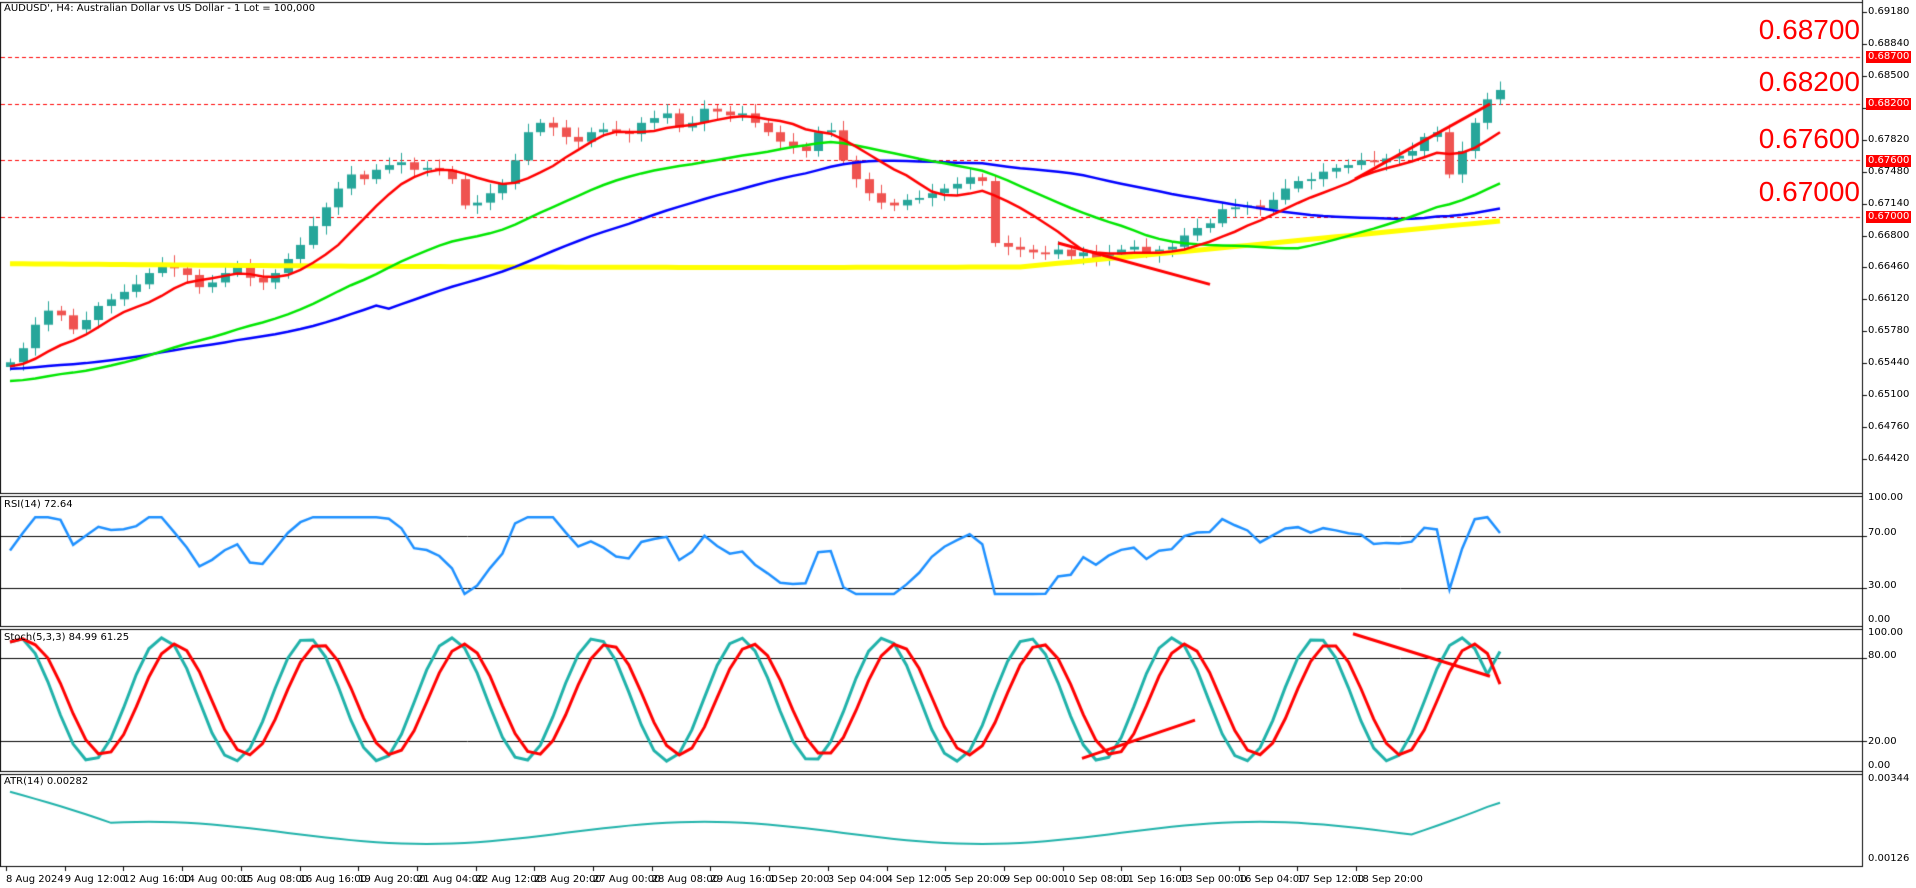  What do you see at coordinates (1885, 632) in the screenshot?
I see `stoch-tick-100: 100.00` at bounding box center [1885, 632].